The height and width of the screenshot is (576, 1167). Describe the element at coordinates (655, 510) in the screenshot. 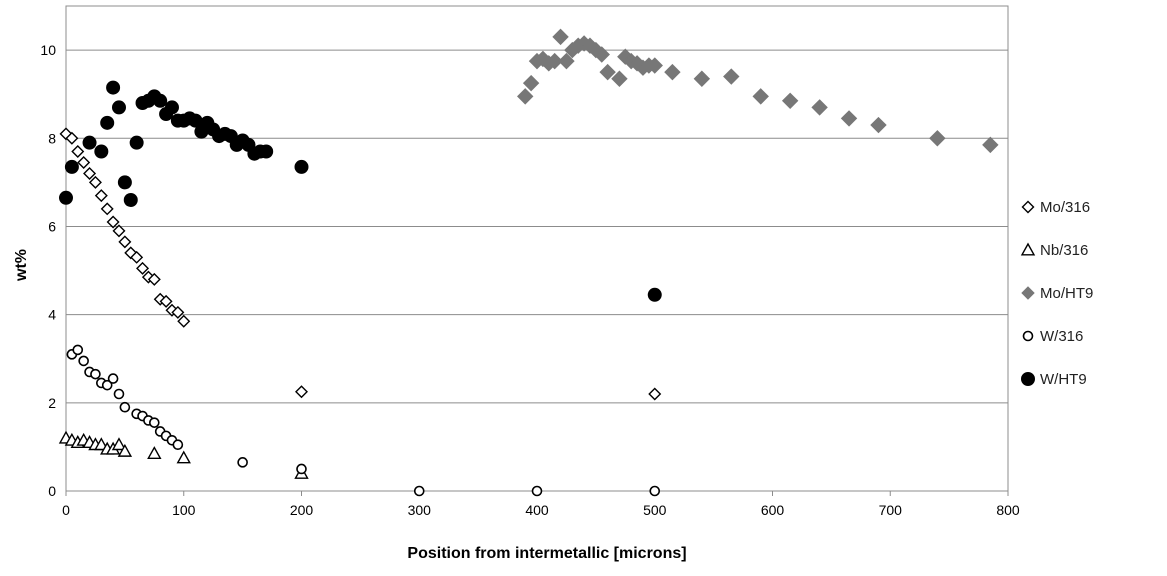

I see `x-tick-label: 500` at that location.